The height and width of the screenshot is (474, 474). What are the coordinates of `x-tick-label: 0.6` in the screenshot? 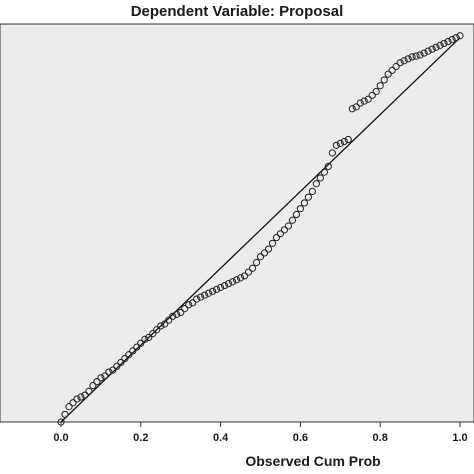 It's located at (300, 438).